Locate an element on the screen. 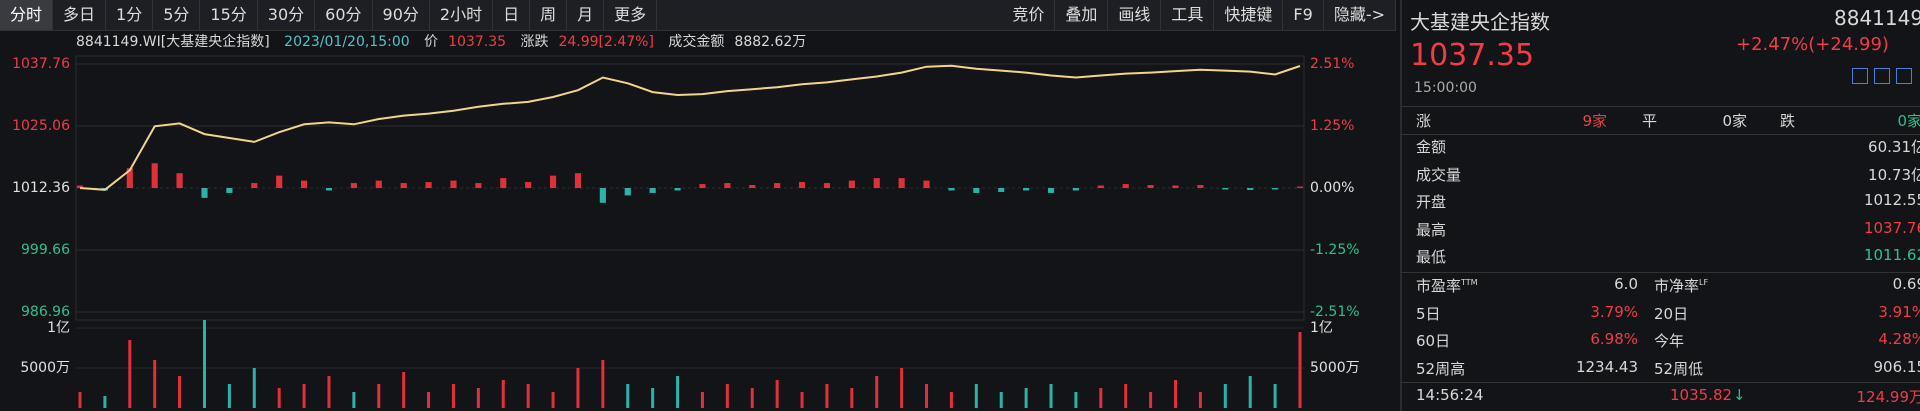 This screenshot has height=411, width=1920. tool-button: 隐藏-> is located at coordinates (1360, 15).